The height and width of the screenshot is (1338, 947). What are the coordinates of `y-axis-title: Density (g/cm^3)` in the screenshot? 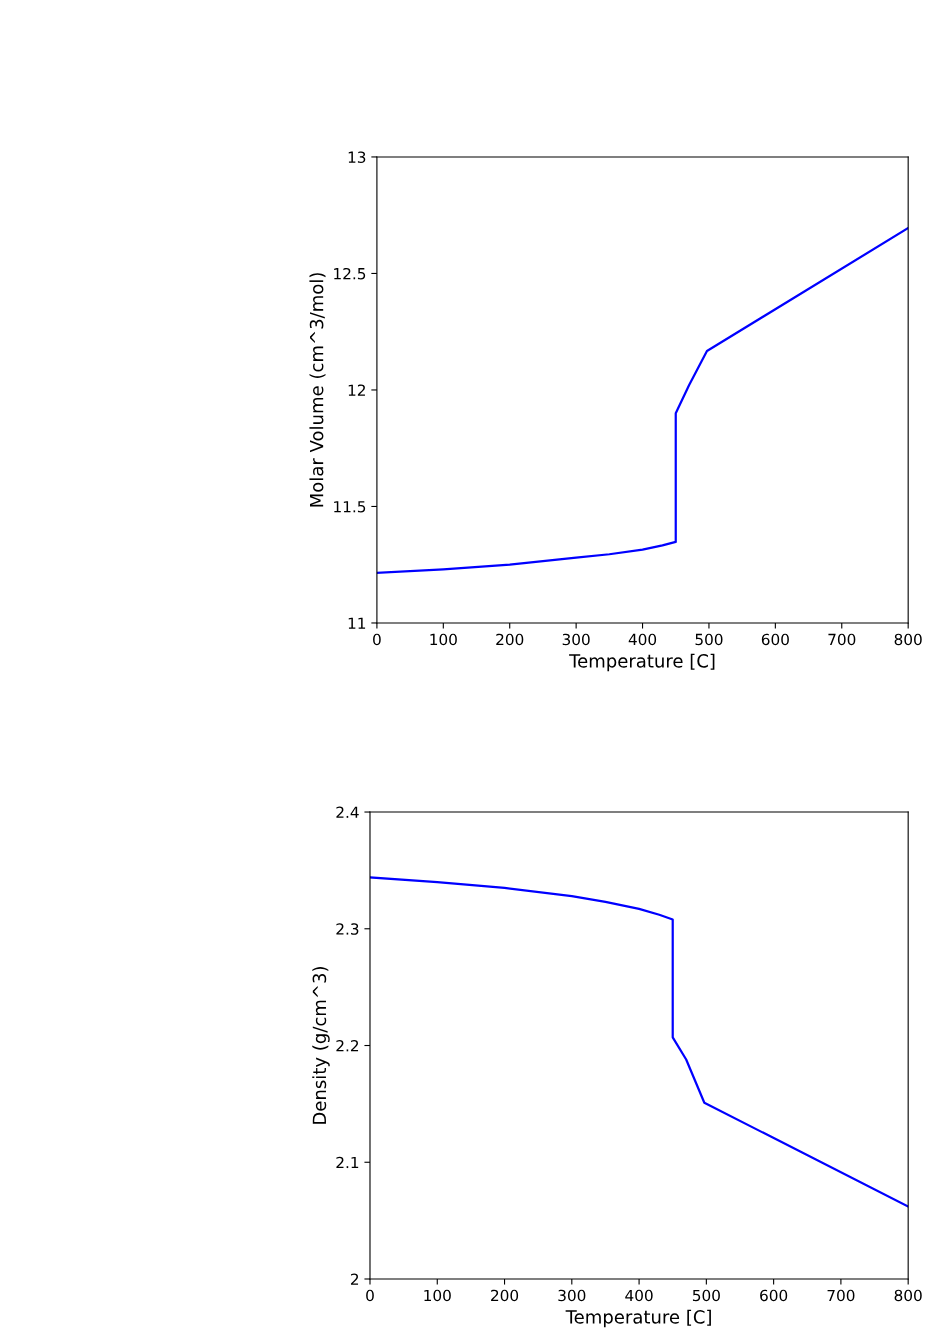 It's located at (321, 1045).